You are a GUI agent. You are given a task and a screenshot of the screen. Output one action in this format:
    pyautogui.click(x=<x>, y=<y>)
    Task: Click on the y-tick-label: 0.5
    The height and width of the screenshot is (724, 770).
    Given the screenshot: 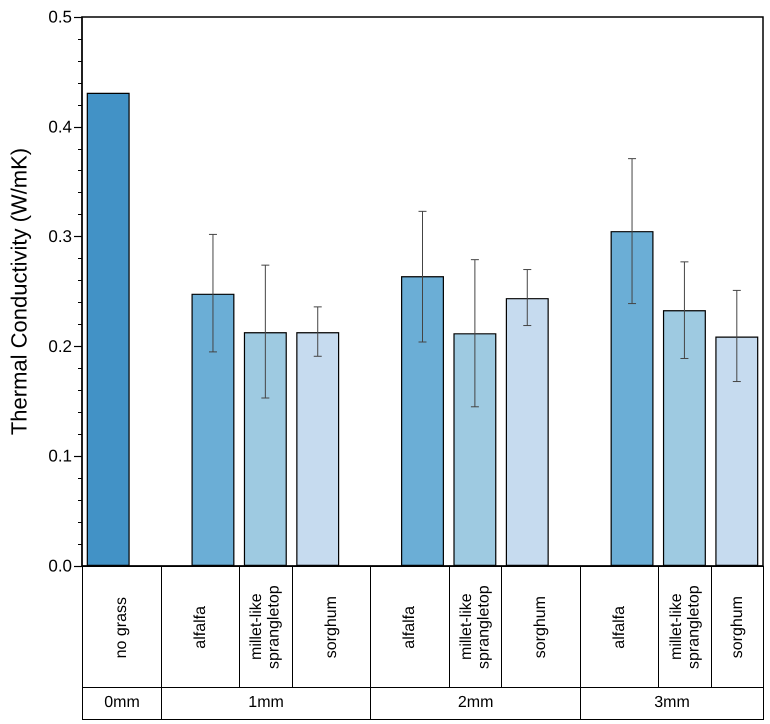 What is the action you would take?
    pyautogui.click(x=60, y=17)
    